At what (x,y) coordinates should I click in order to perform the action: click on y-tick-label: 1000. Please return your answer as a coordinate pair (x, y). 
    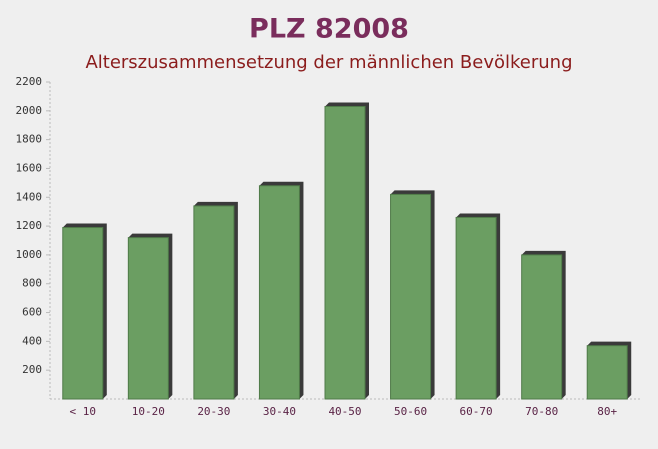
    Looking at the image, I should click on (29, 254).